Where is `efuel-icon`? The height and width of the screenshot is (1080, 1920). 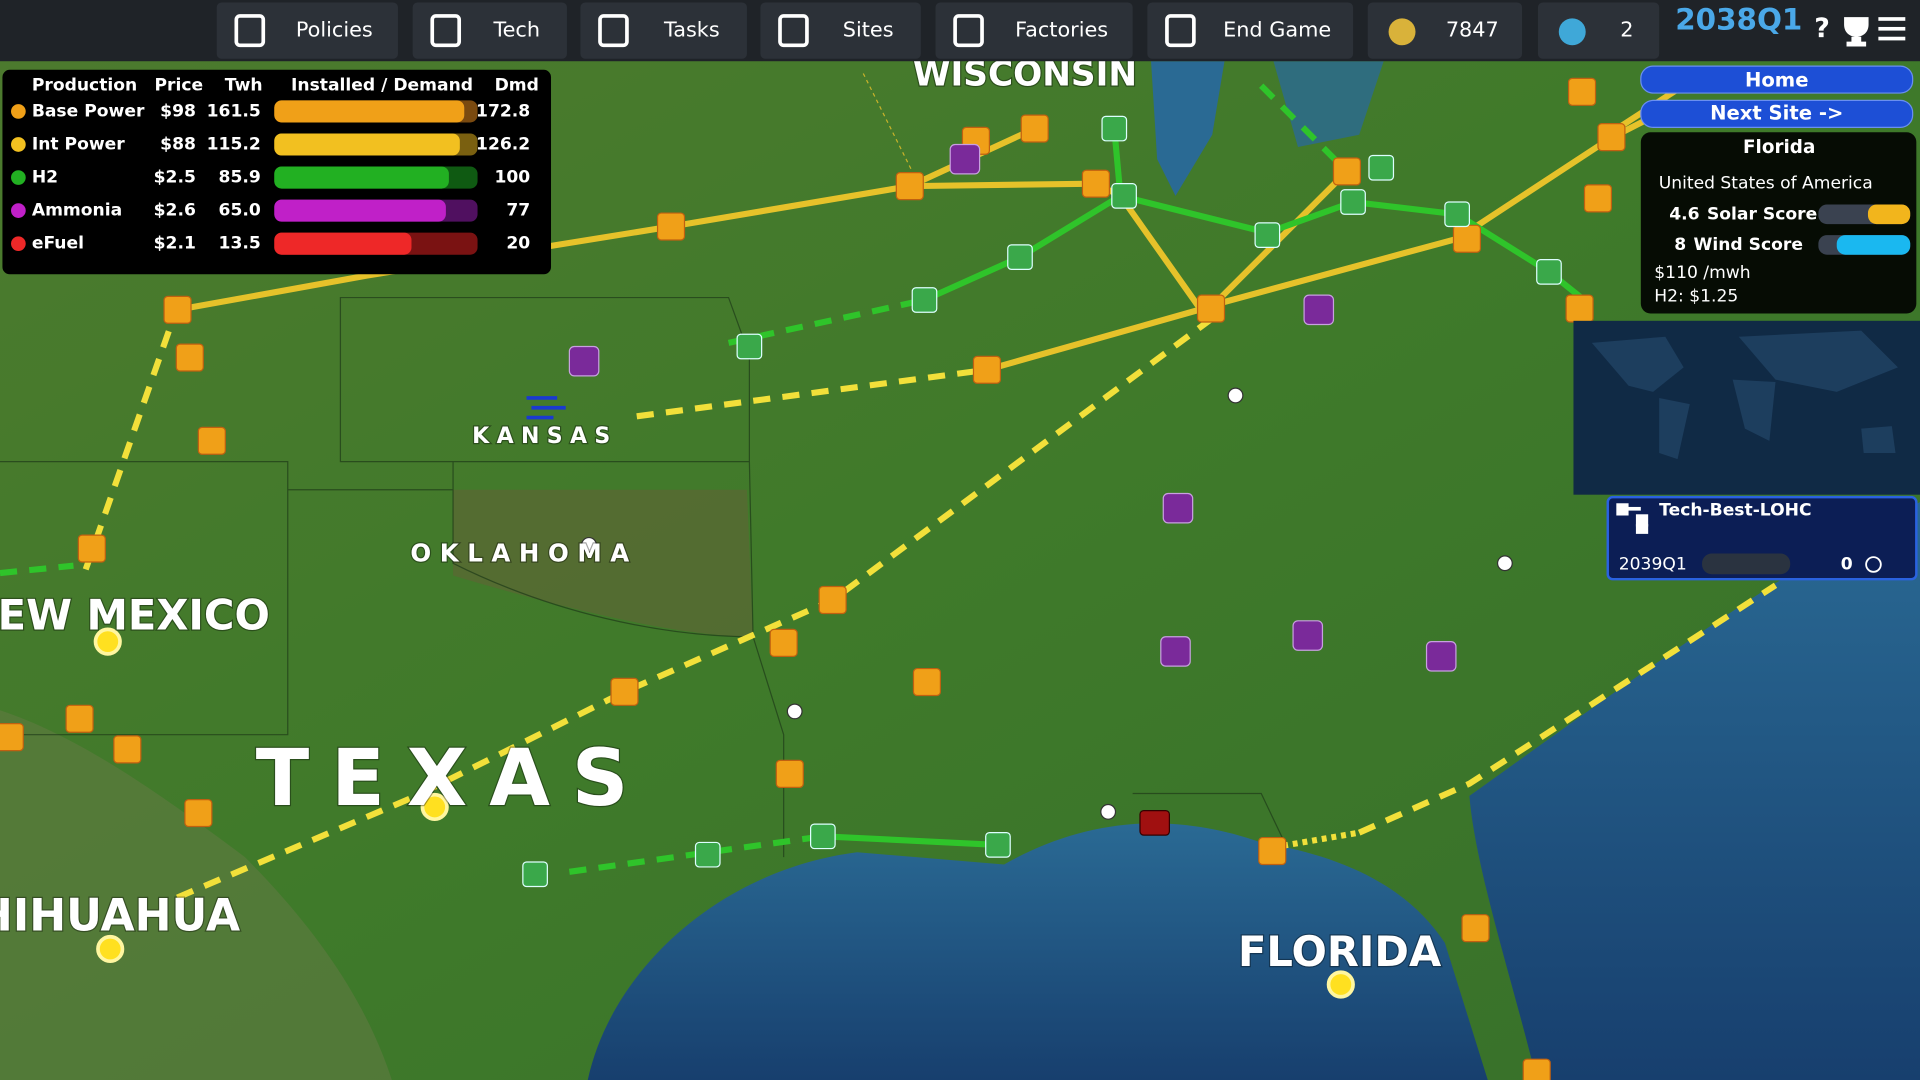 efuel-icon is located at coordinates (1154, 823).